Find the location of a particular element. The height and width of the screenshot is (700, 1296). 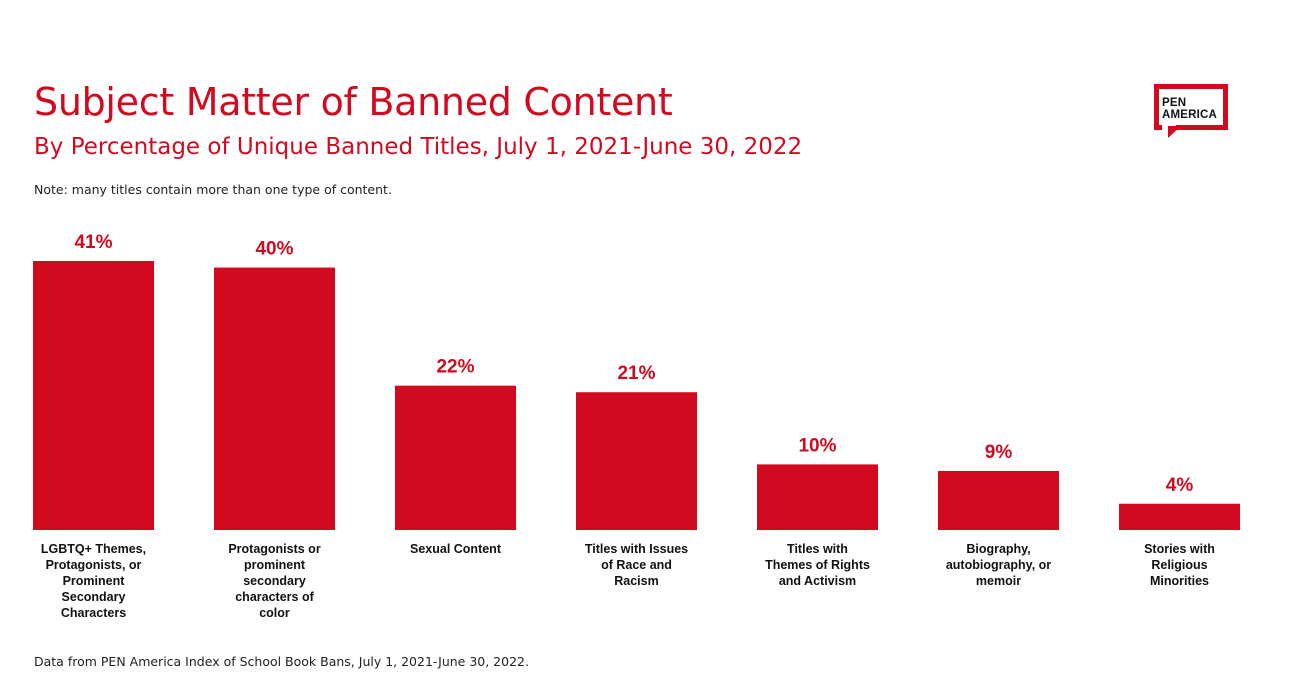

pen-america-logo: PEN AMERICA is located at coordinates (1195, 117).